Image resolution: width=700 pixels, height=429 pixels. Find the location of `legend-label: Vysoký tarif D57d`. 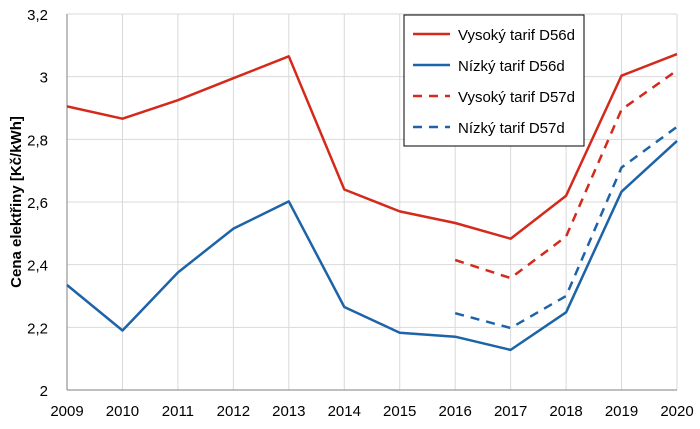

legend-label: Vysoký tarif D57d is located at coordinates (516, 97).